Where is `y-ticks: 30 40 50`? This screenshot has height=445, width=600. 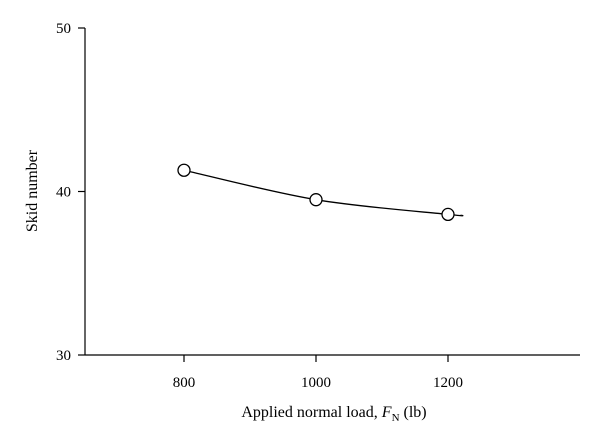
y-ticks: 30 40 50 is located at coordinates (70, 192).